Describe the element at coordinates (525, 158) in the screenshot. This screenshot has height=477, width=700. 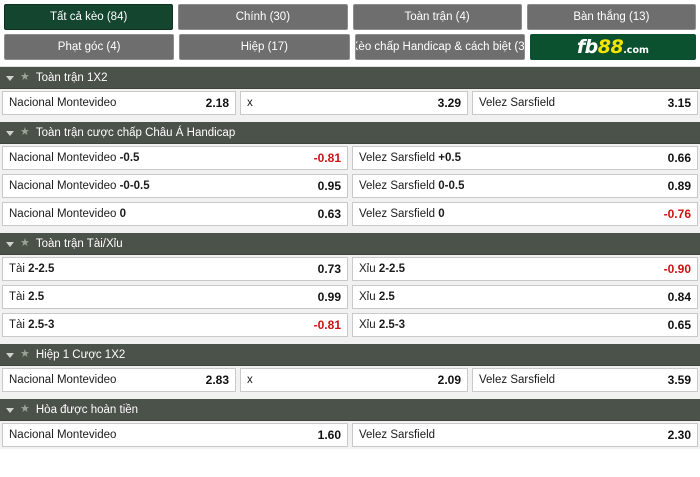
I see `odds-cell: Velez Sarsfield +0.5 0.66` at that location.